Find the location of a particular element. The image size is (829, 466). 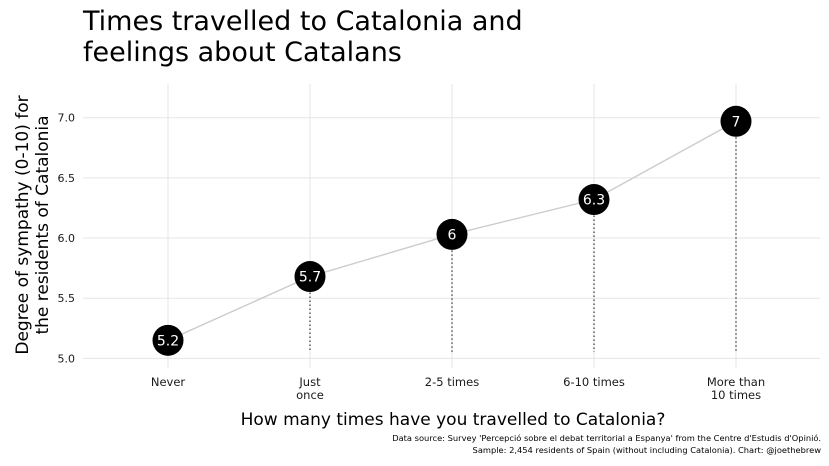

x-tick-label-line: Never is located at coordinates (168, 382).